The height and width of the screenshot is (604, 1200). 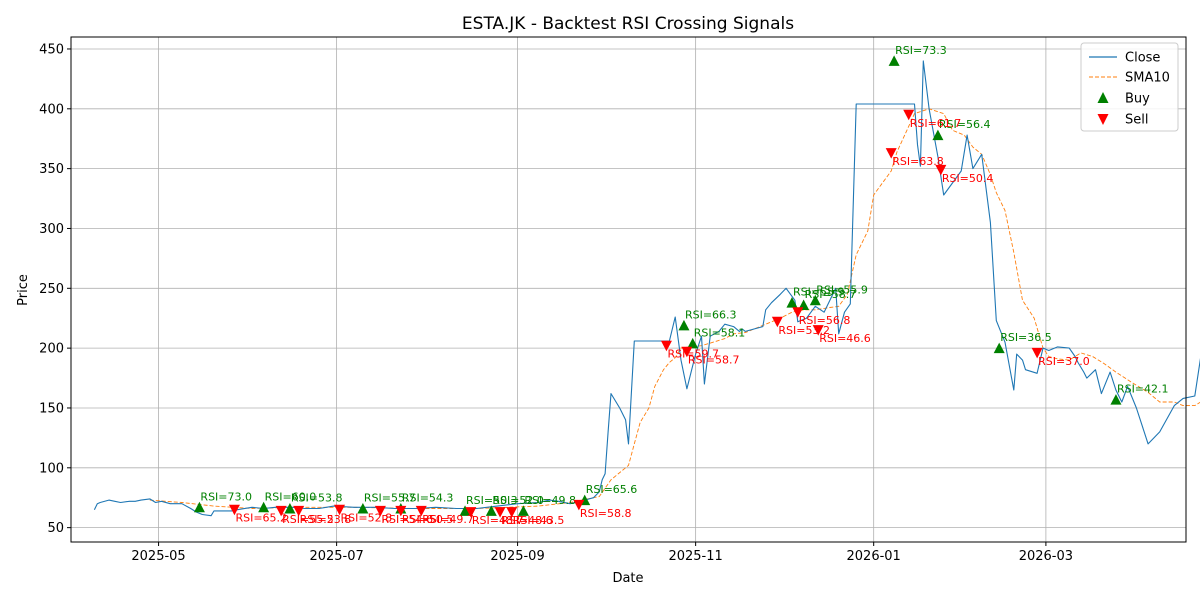 What do you see at coordinates (308, 519) in the screenshot?
I see `sell-label: RSI=55.2` at bounding box center [308, 519].